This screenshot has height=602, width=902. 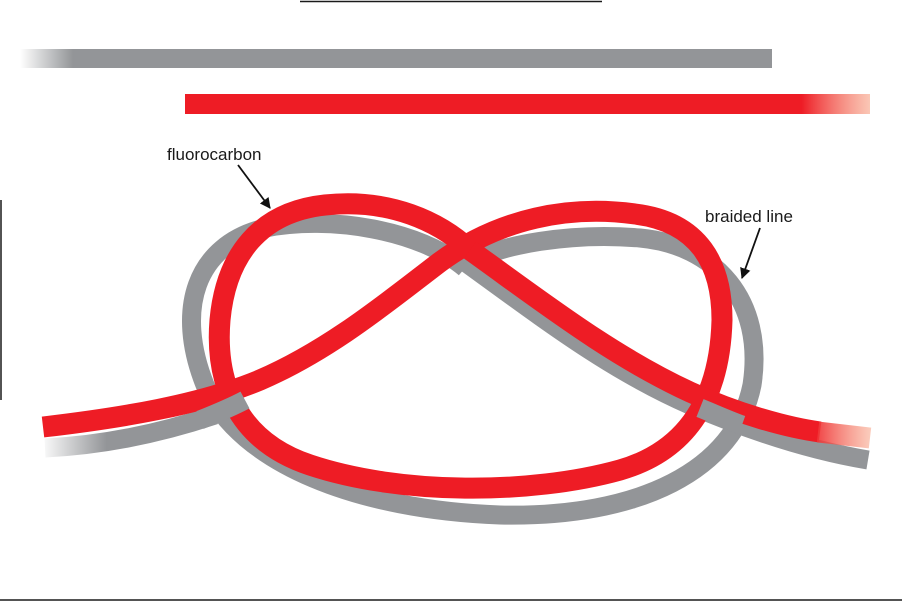 I want to click on fluorocarbon-label: fluorocarbon, so click(x=214, y=154).